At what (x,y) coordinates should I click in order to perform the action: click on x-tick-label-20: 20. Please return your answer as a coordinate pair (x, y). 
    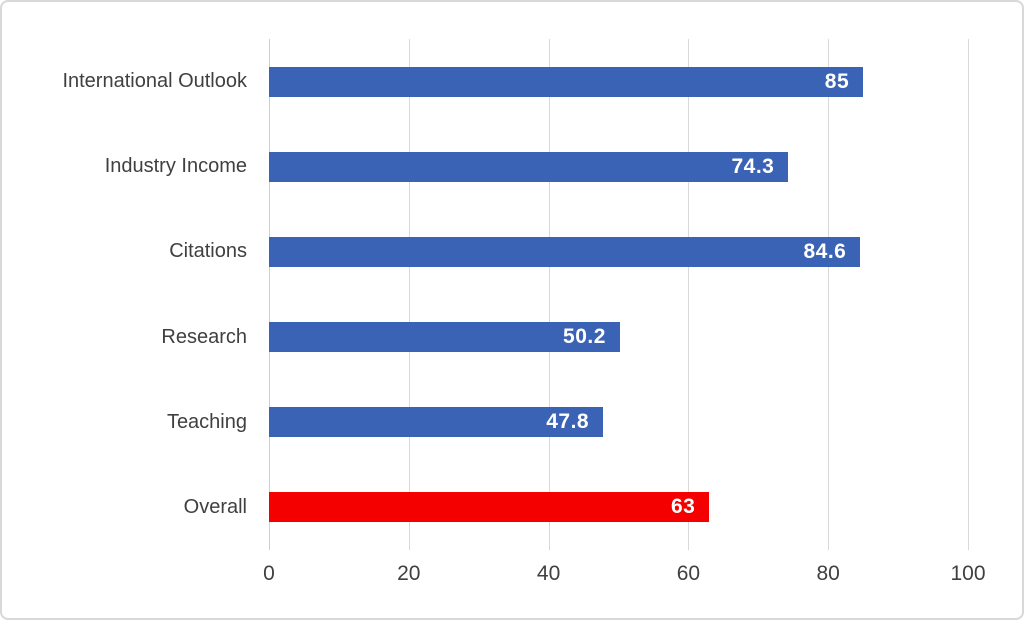
    Looking at the image, I should click on (409, 573).